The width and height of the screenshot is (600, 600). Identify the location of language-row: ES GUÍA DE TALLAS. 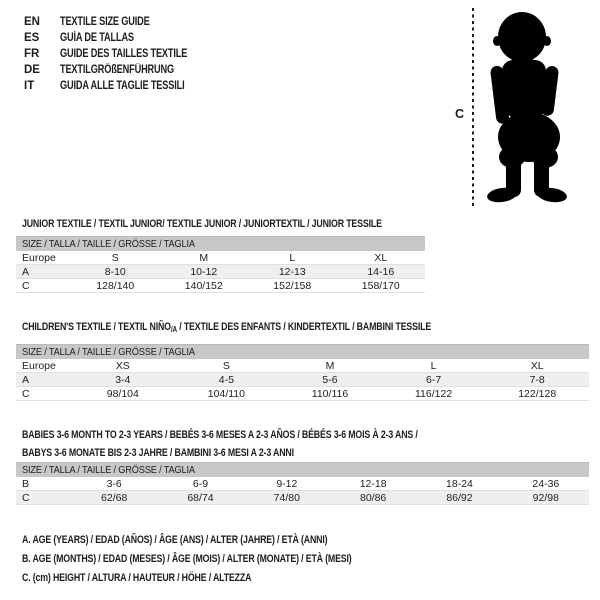
(121, 38).